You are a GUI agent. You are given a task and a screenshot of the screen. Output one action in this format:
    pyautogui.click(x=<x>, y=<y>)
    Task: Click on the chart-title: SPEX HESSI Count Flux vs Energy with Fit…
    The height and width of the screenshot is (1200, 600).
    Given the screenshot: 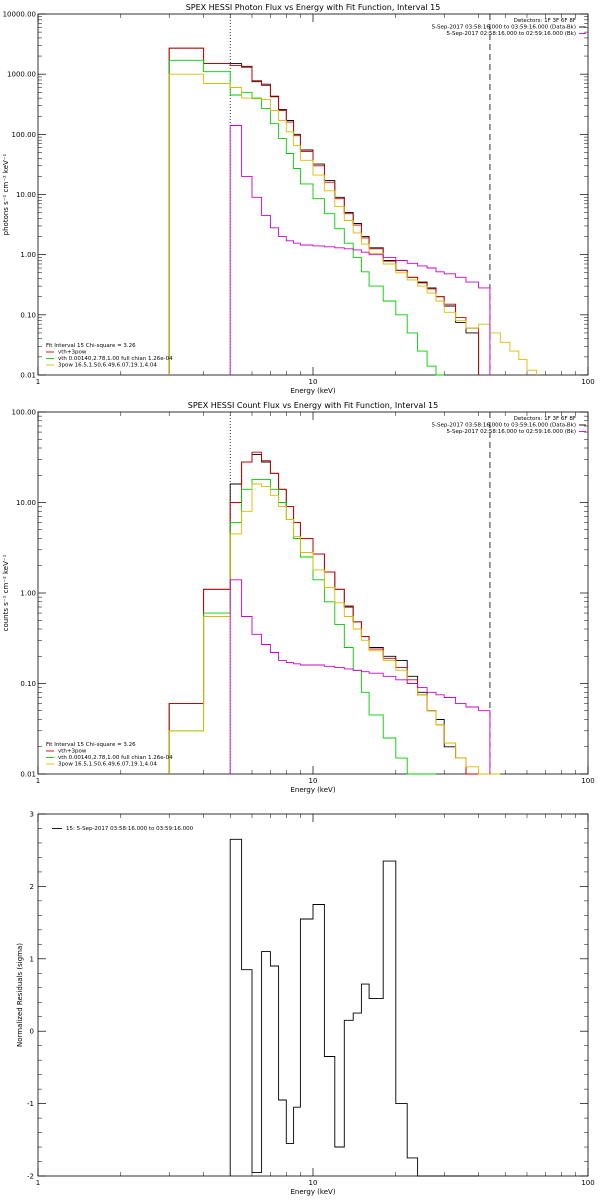 What is the action you would take?
    pyautogui.click(x=313, y=405)
    